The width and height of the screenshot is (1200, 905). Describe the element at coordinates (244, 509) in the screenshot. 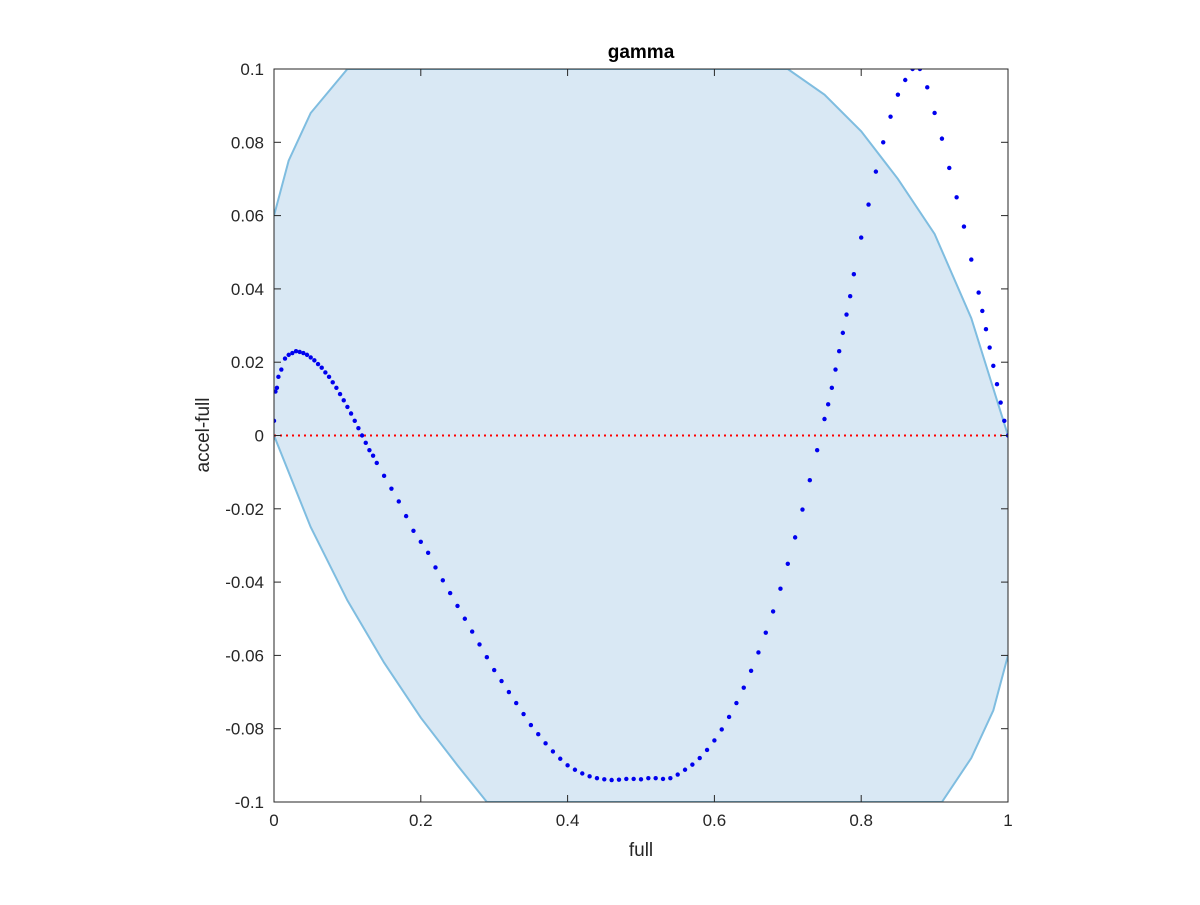

I see `y-tick-label: -0.02` at that location.